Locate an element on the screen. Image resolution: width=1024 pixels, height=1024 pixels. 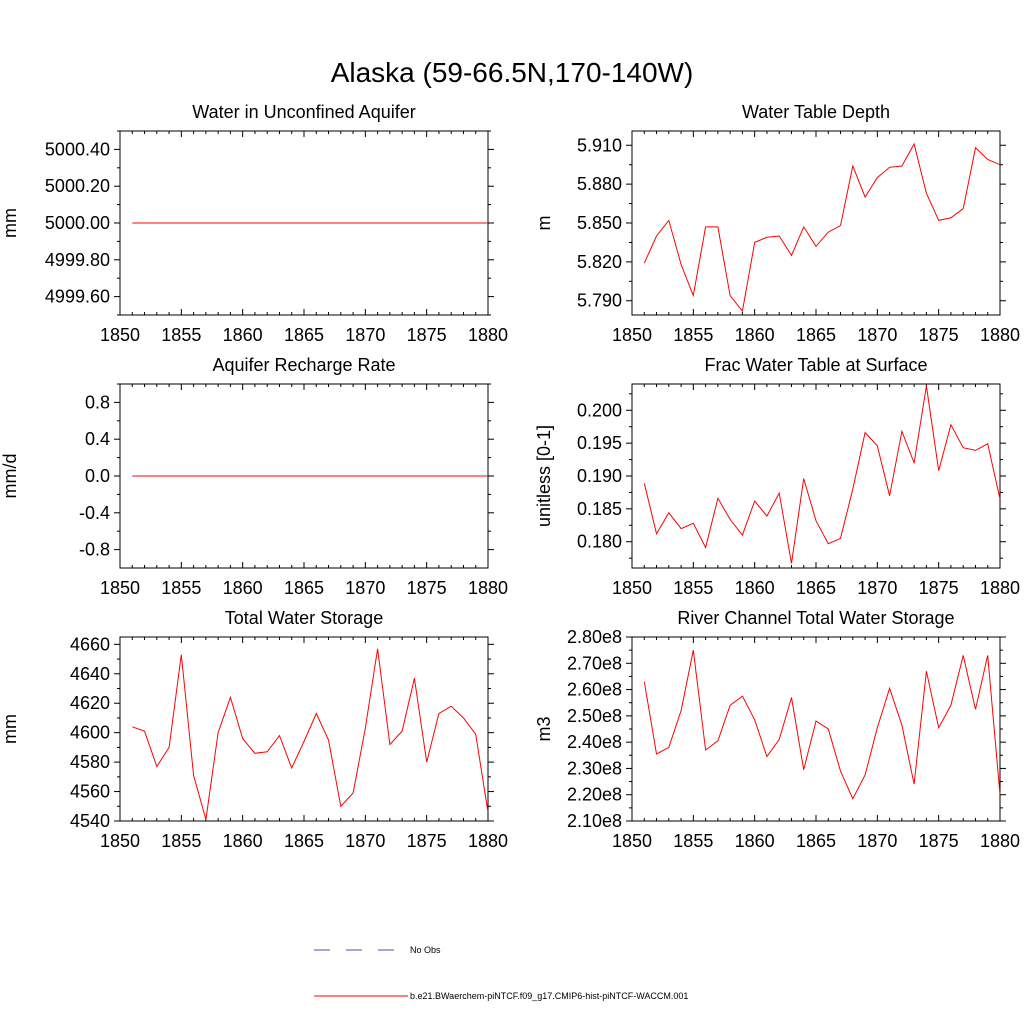
y-tick-label: -0.8 is located at coordinates (94, 550).